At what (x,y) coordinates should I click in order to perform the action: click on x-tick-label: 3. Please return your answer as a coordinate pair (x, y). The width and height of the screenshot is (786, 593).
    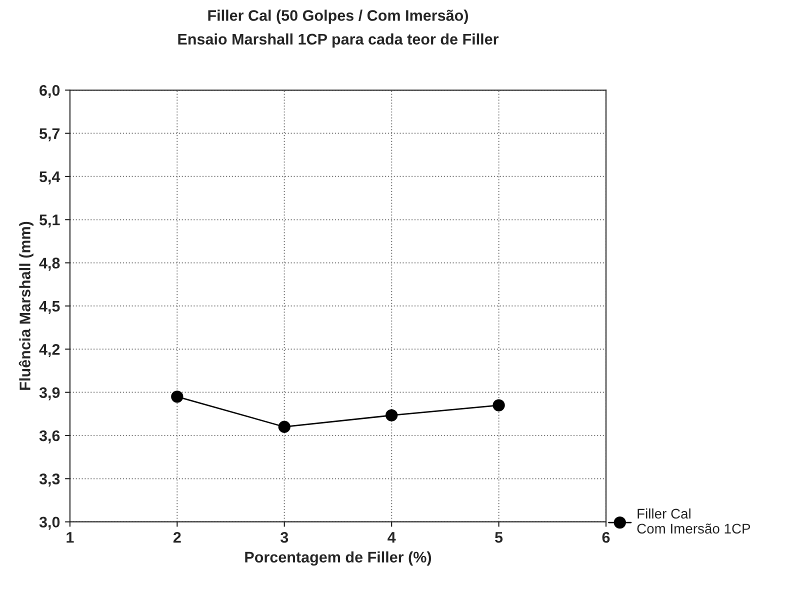
    Looking at the image, I should click on (284, 537).